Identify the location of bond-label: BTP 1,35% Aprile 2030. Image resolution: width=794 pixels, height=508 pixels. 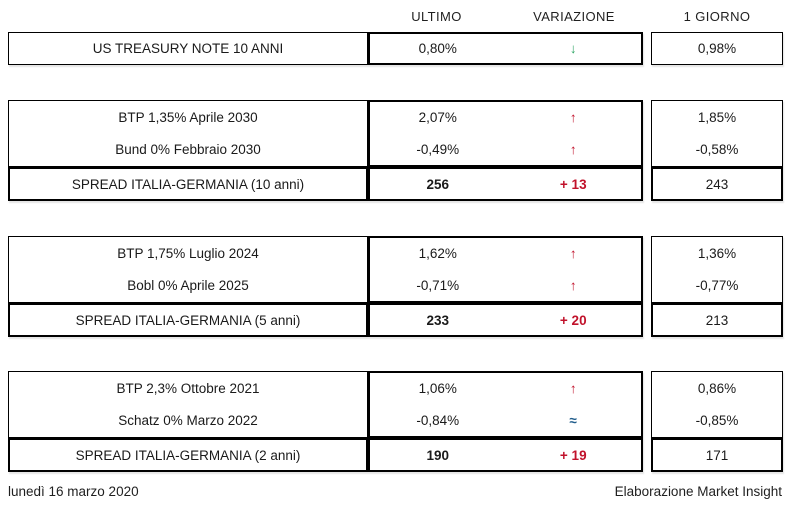
(188, 117).